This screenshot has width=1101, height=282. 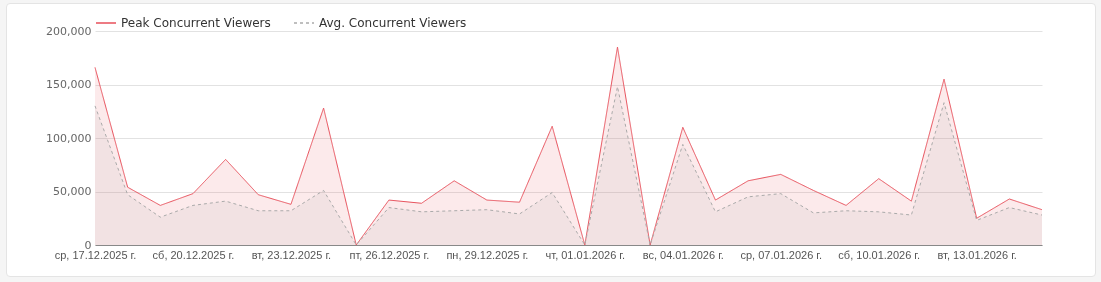 I want to click on y-tick-label: 100,000, so click(x=69, y=138).